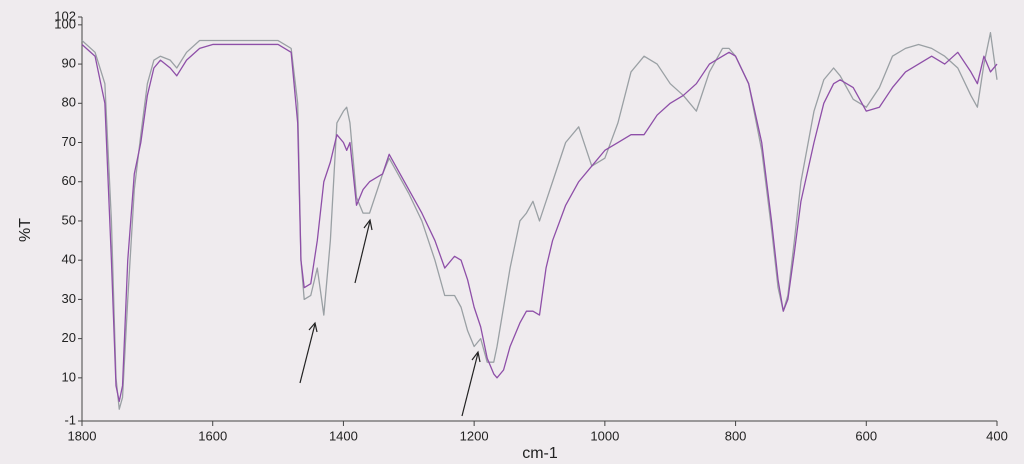 This screenshot has height=464, width=1024. What do you see at coordinates (540, 453) in the screenshot?
I see `x-axis-label: cm-1` at bounding box center [540, 453].